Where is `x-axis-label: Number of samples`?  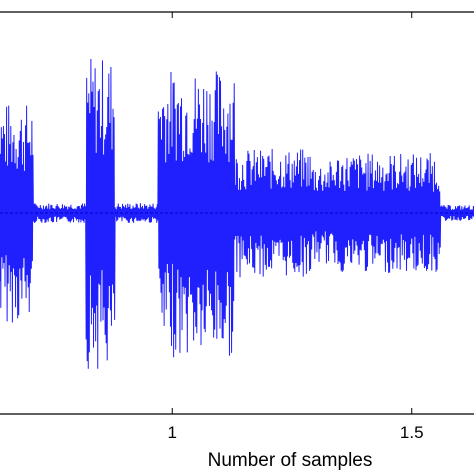 x-axis-label: Number of samples is located at coordinates (290, 460).